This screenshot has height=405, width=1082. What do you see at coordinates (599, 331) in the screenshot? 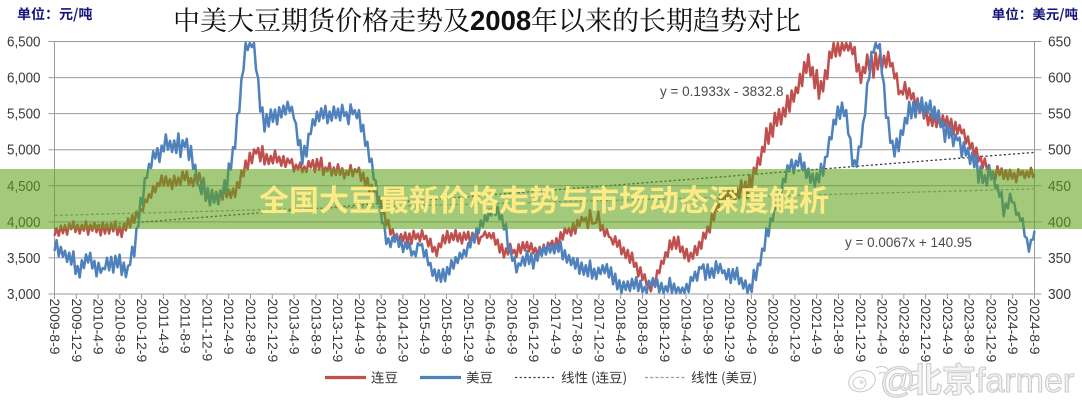
I see `svg-text: 2017-12-9` at bounding box center [599, 331].